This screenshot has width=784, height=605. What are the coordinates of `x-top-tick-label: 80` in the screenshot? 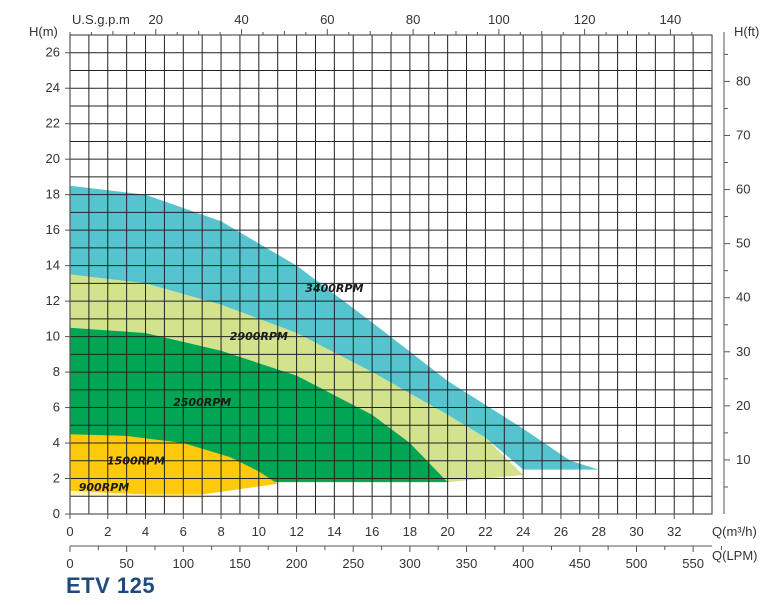 It's located at (413, 19).